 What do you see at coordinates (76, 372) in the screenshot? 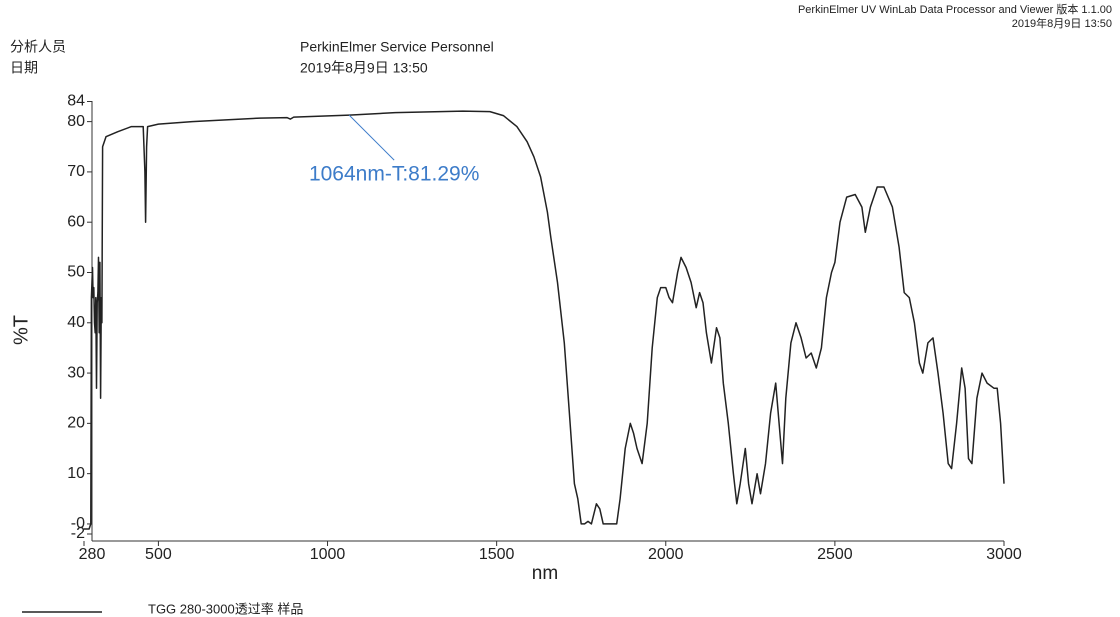
I see `y-tick-label: 30` at bounding box center [76, 372].